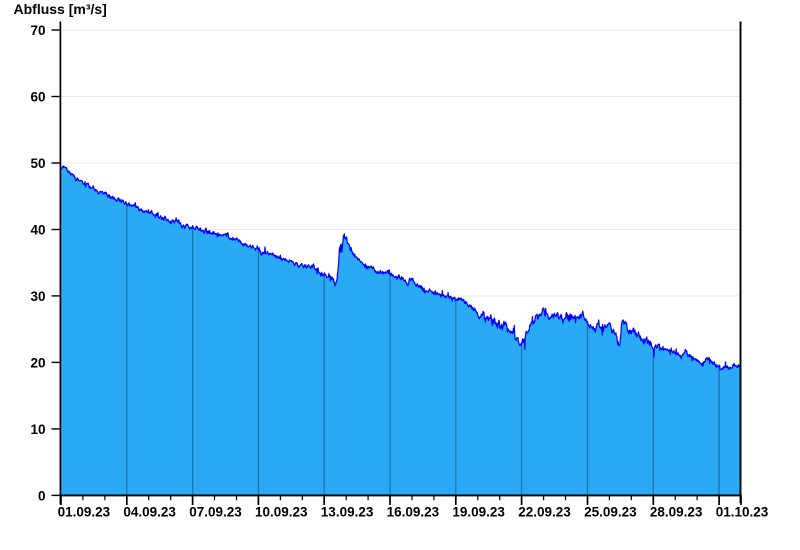  What do you see at coordinates (37, 230) in the screenshot?
I see `svg-text: 40` at bounding box center [37, 230].